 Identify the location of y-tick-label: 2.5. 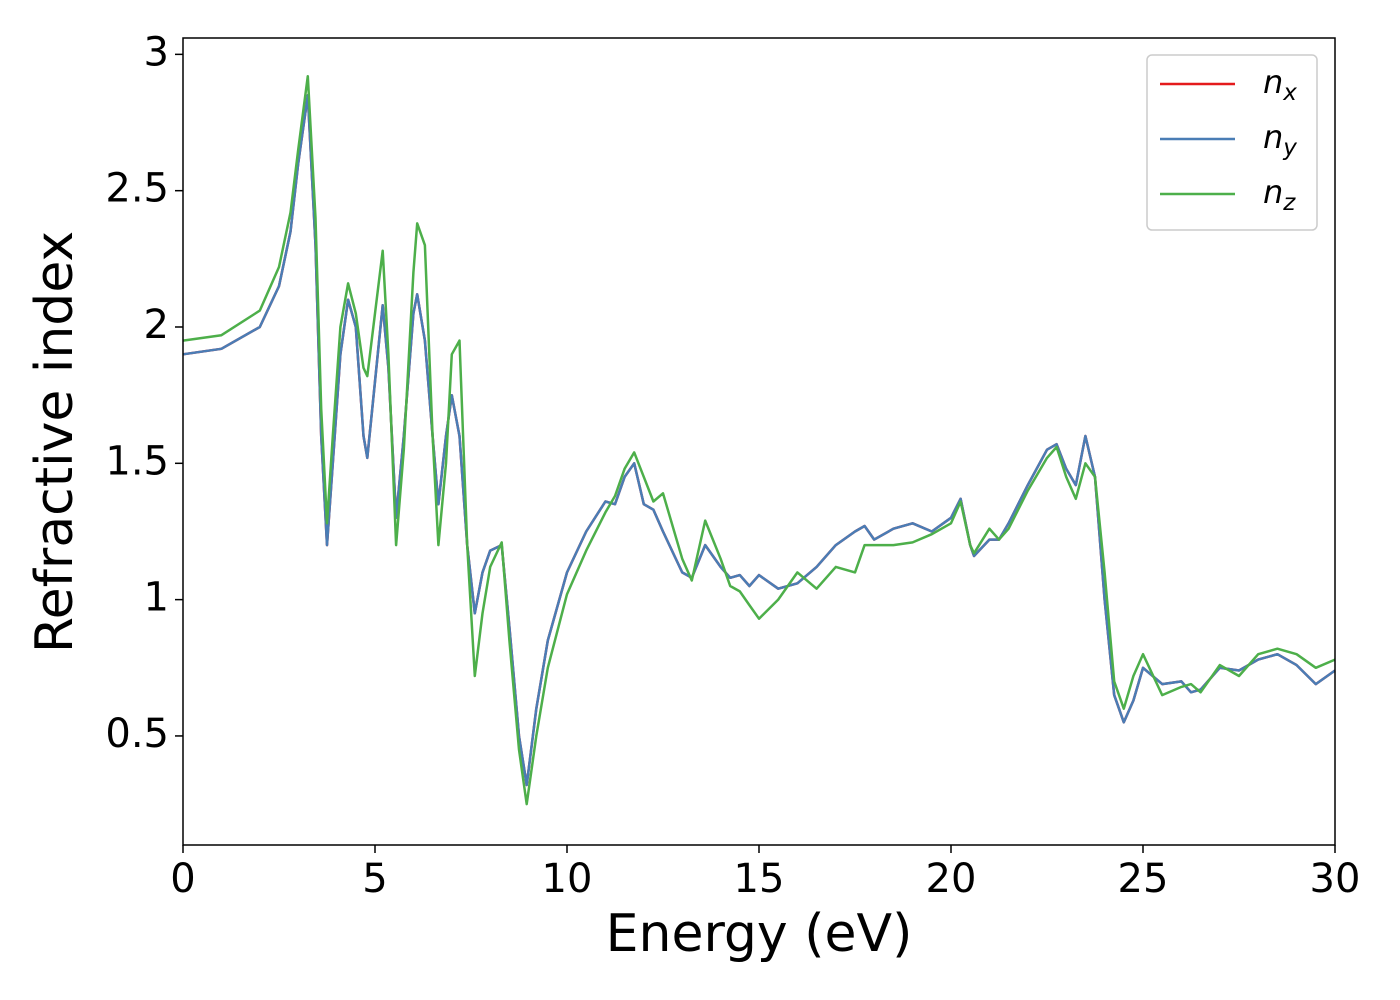
(137, 189).